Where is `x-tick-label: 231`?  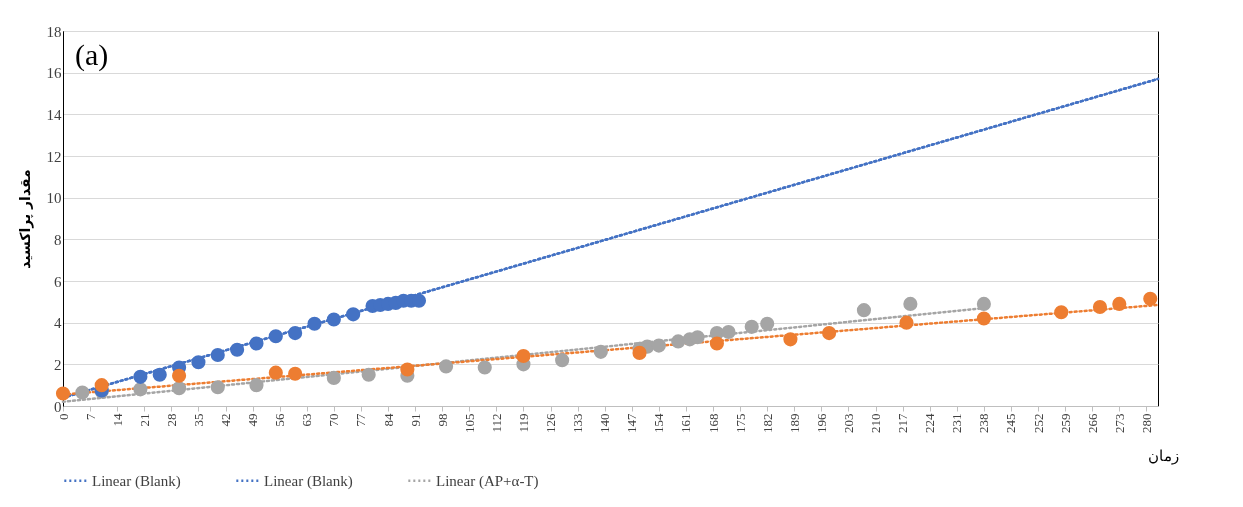 x-tick-label: 231 is located at coordinates (957, 423).